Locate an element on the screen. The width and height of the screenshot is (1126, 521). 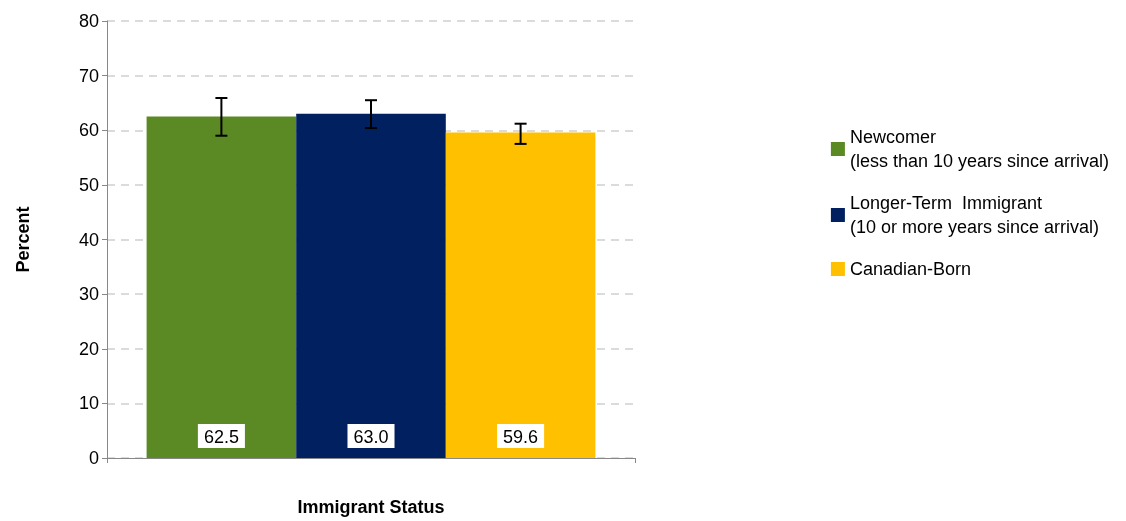
data-label: 59.6 is located at coordinates (521, 437).